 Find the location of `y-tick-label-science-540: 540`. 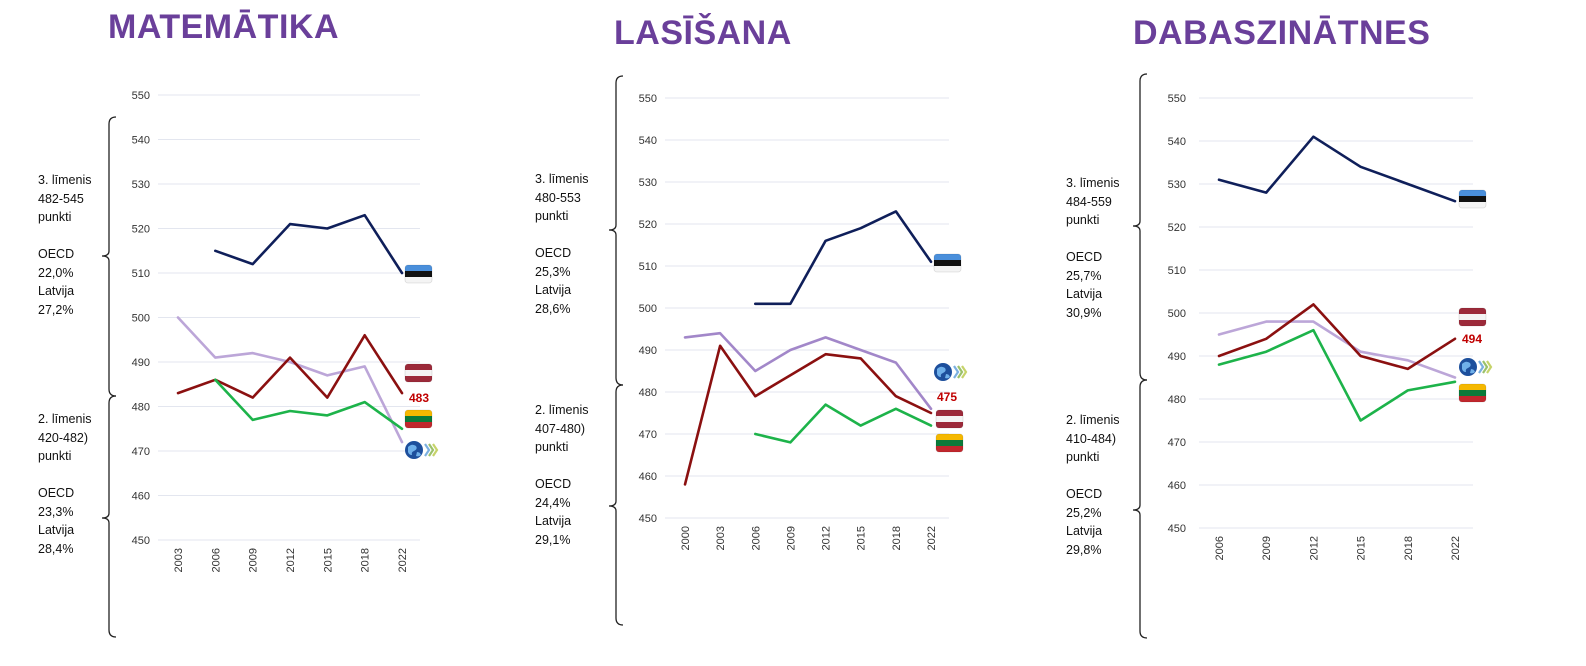

y-tick-label-science-540: 540 is located at coordinates (1177, 142).